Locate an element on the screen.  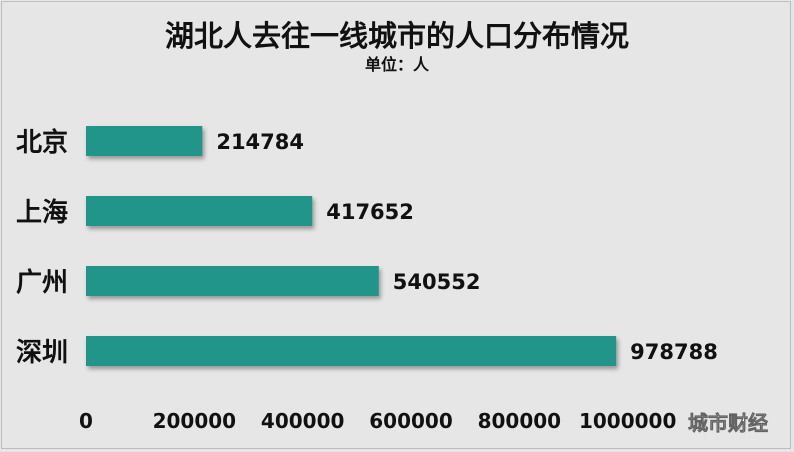
watermark: 城市财经 is located at coordinates (728, 423).